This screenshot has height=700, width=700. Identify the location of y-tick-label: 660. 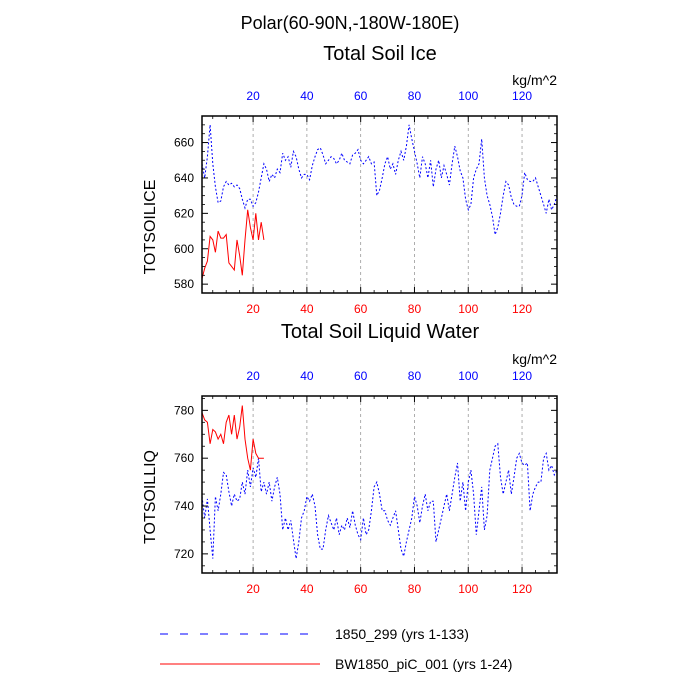
(184, 143).